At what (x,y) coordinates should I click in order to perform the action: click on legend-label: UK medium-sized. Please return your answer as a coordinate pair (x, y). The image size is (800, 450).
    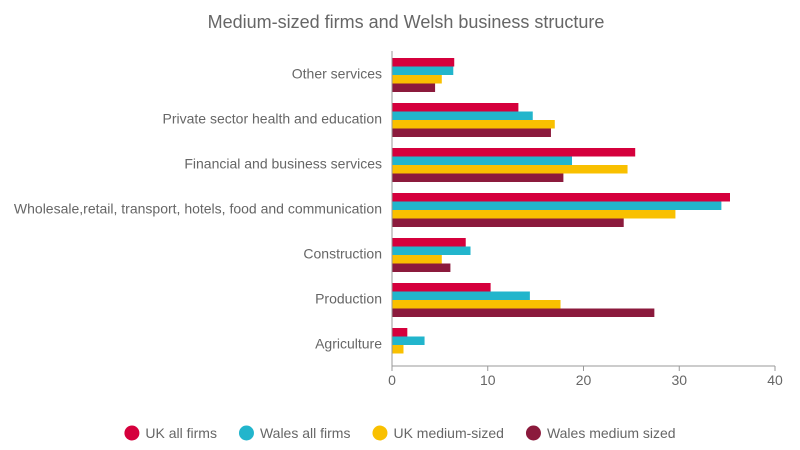
    Looking at the image, I should click on (448, 433).